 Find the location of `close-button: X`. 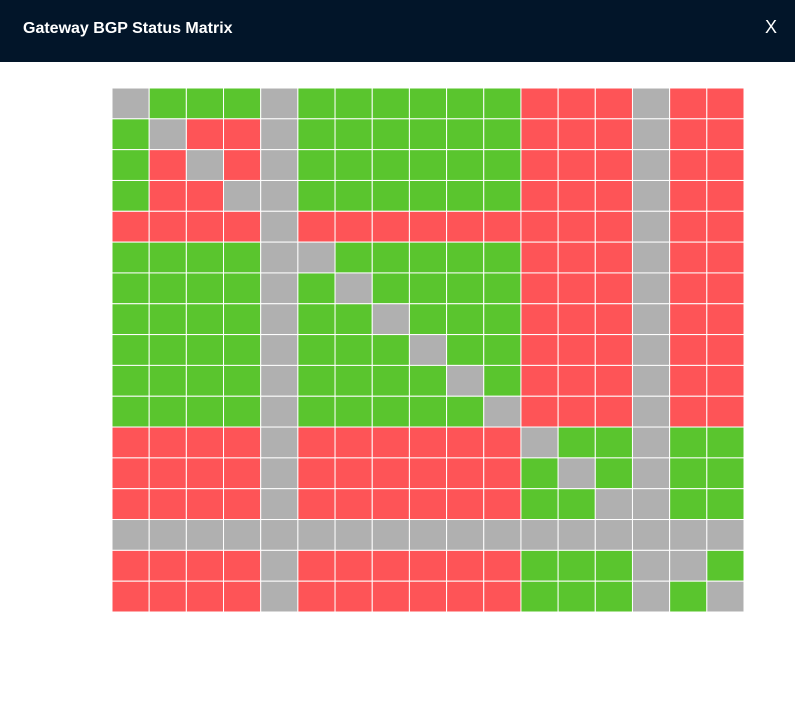

close-button: X is located at coordinates (770, 27).